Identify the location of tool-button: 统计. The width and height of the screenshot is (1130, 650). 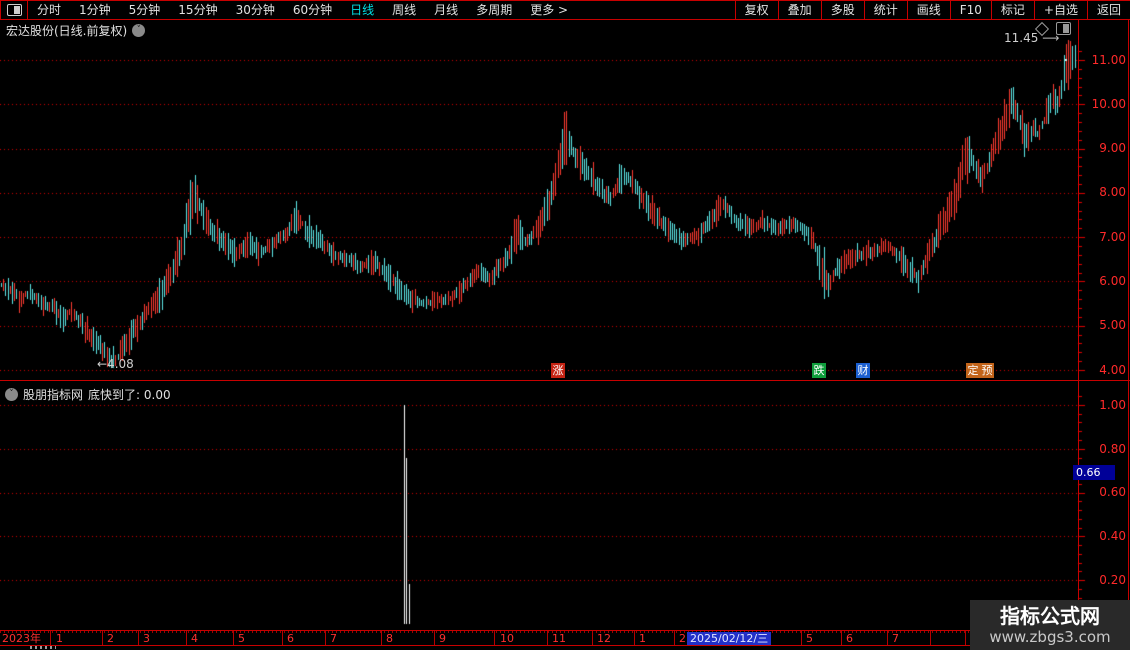
(885, 10).